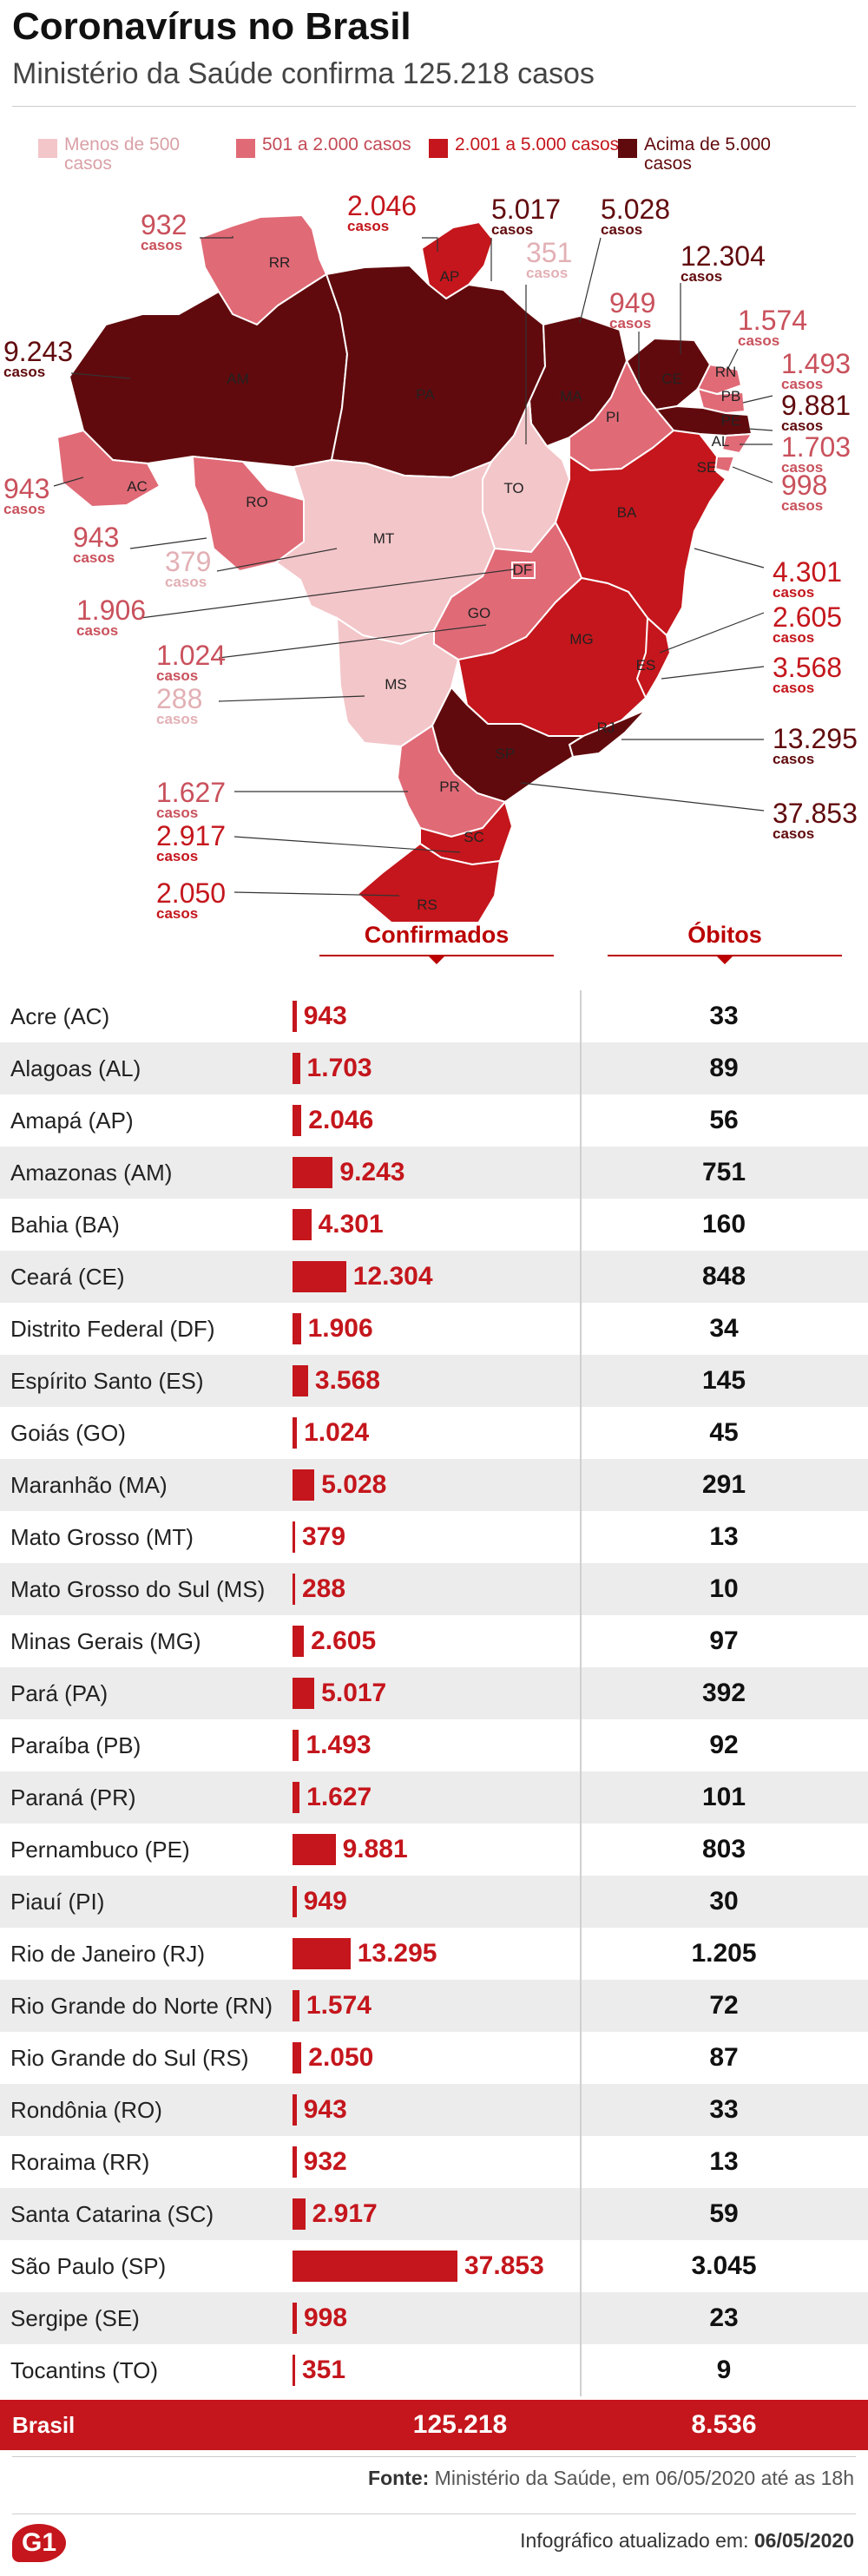  Describe the element at coordinates (60, 1016) in the screenshot. I see `state-name: Acre (AC)` at that location.